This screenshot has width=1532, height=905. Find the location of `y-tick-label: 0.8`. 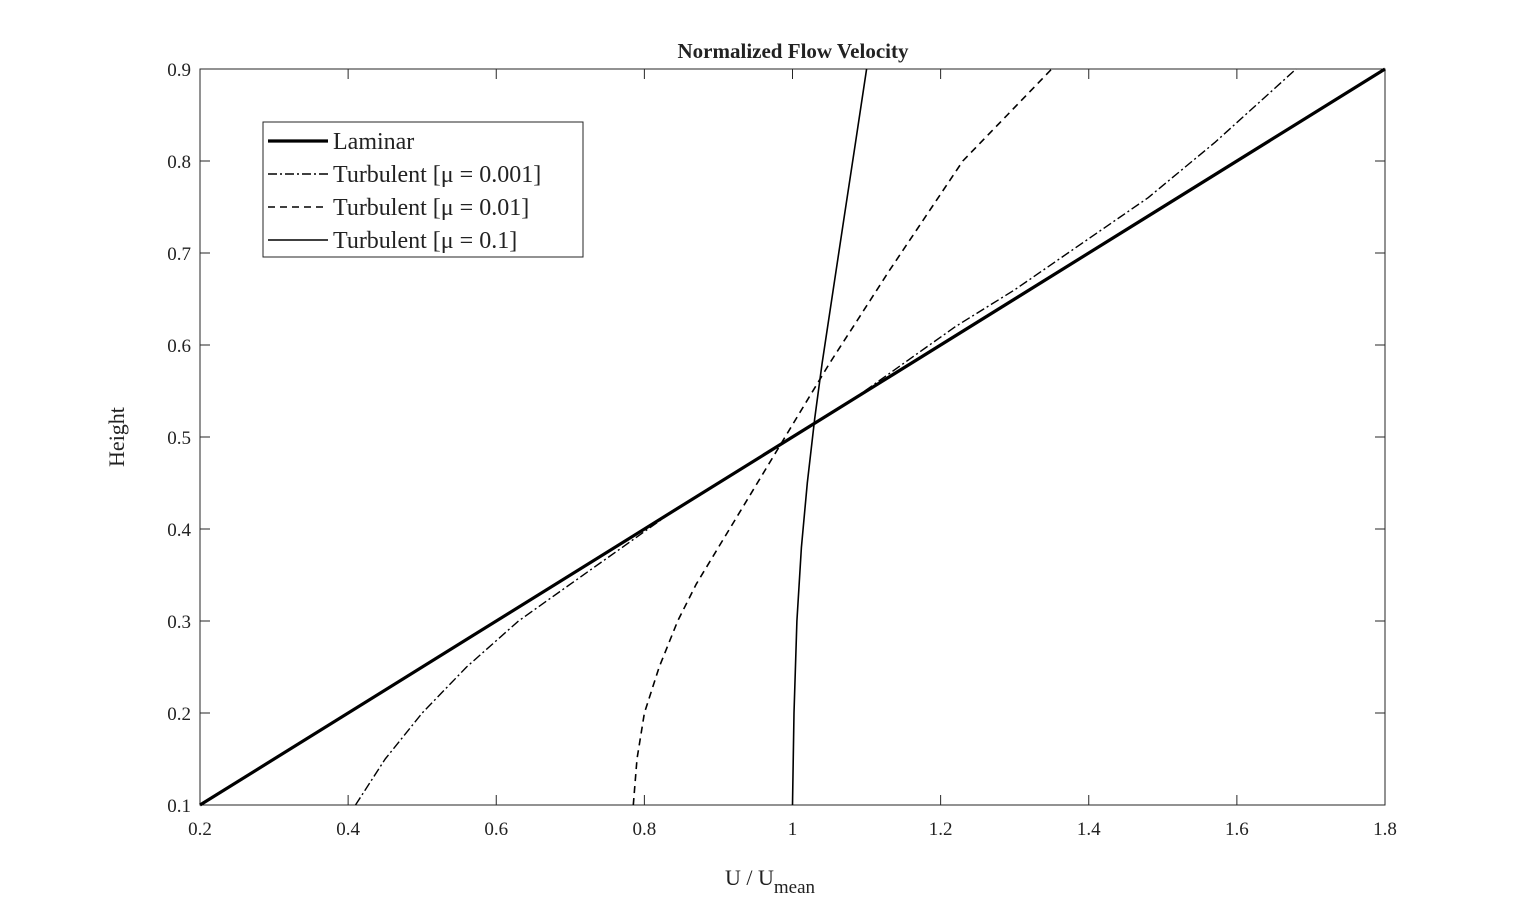

y-tick-label: 0.8 is located at coordinates (179, 162).